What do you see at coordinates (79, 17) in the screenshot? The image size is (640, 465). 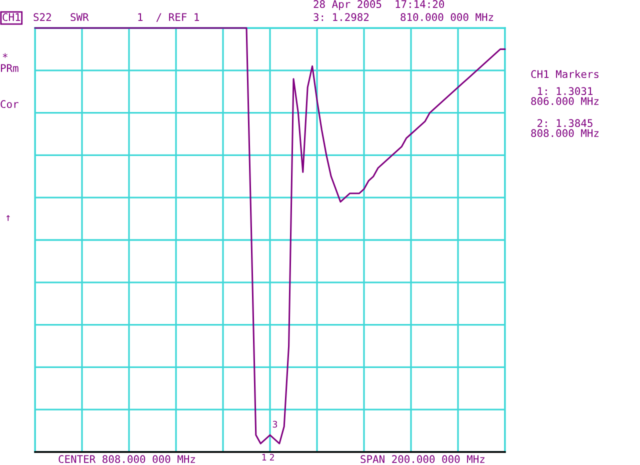 I see `text: SWR` at bounding box center [79, 17].